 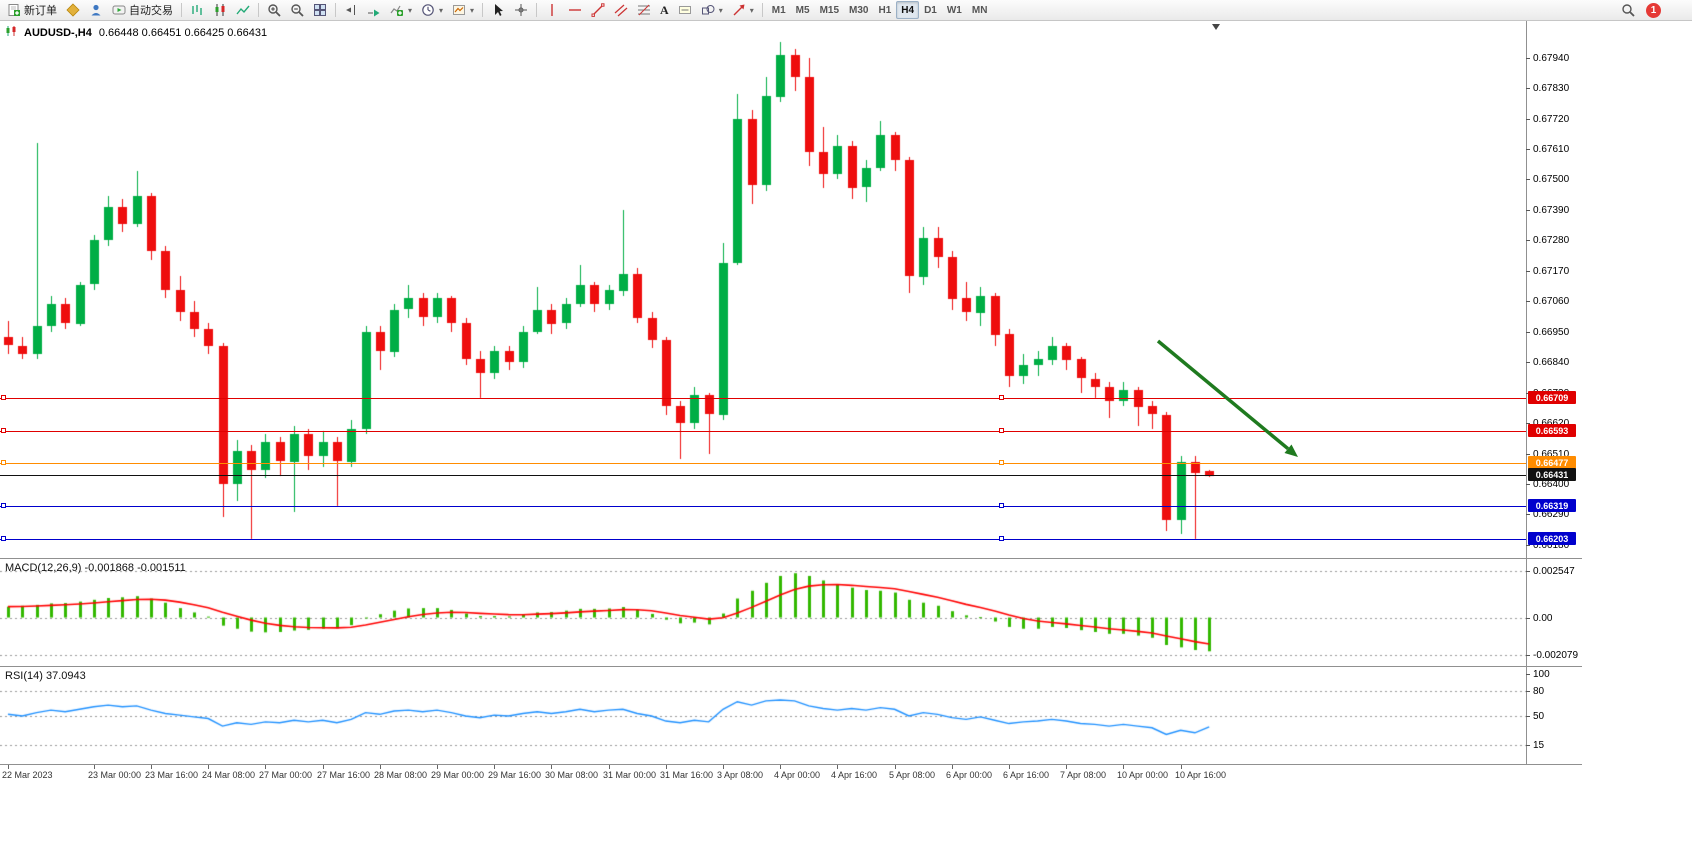 I want to click on text-label-button, so click(x=685, y=10).